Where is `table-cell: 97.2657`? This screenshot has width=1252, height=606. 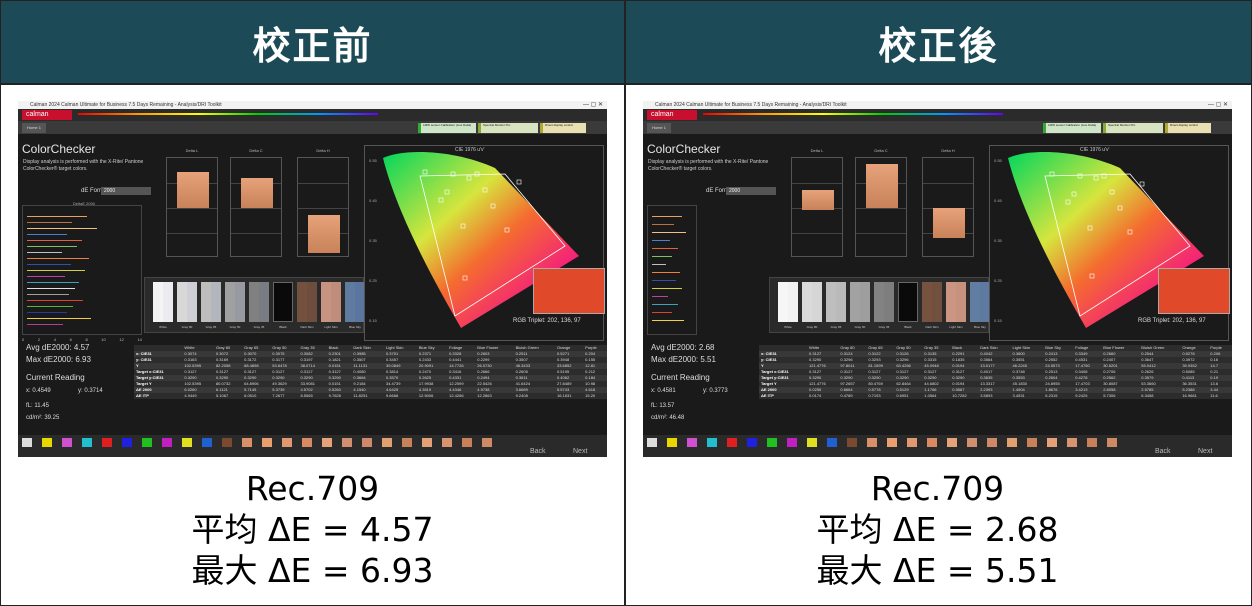
table-cell: 97.2657 is located at coordinates (852, 384).